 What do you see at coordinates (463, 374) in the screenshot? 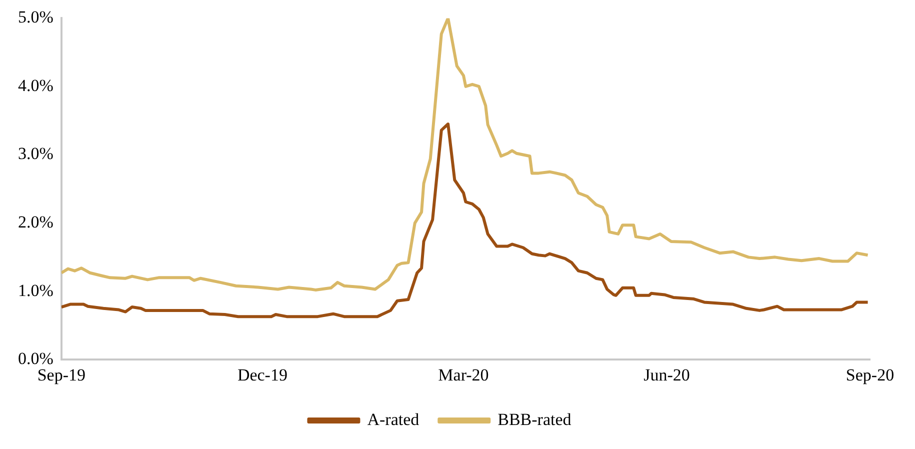
I see `x-tick-label: Mar-20` at bounding box center [463, 374].